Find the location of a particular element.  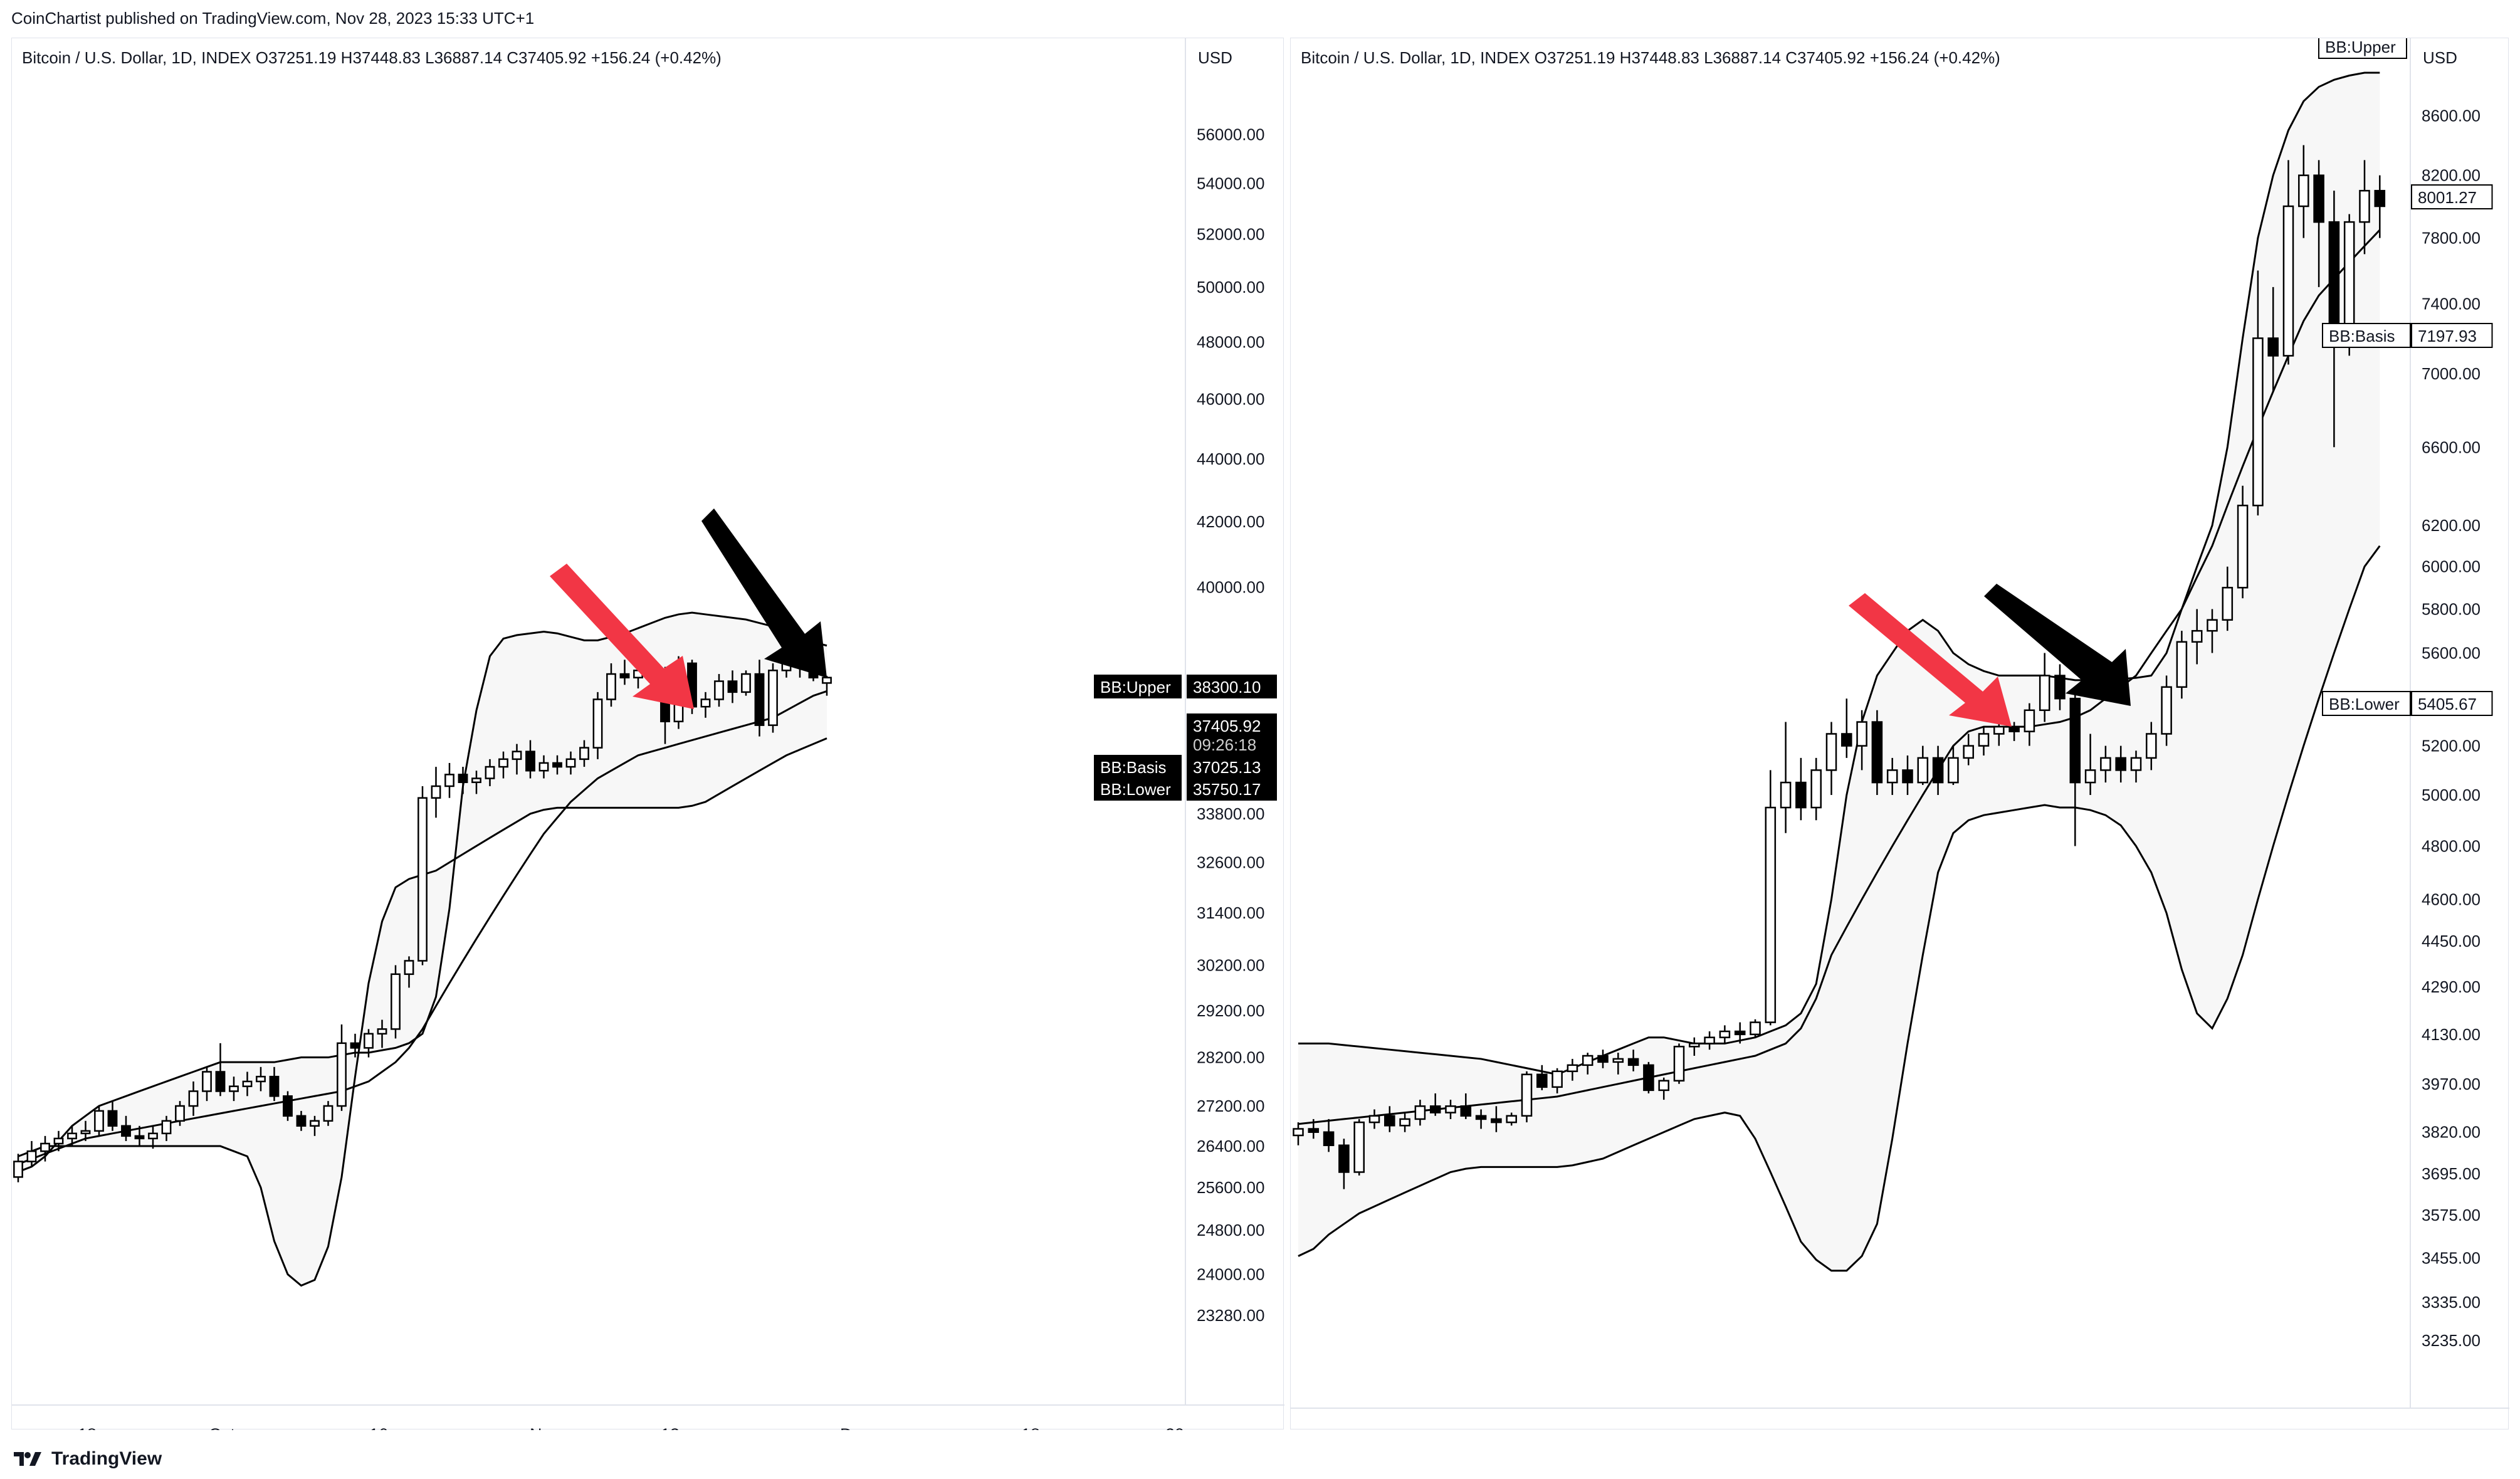

y-tick-label: 7800.00 is located at coordinates (2452, 238).